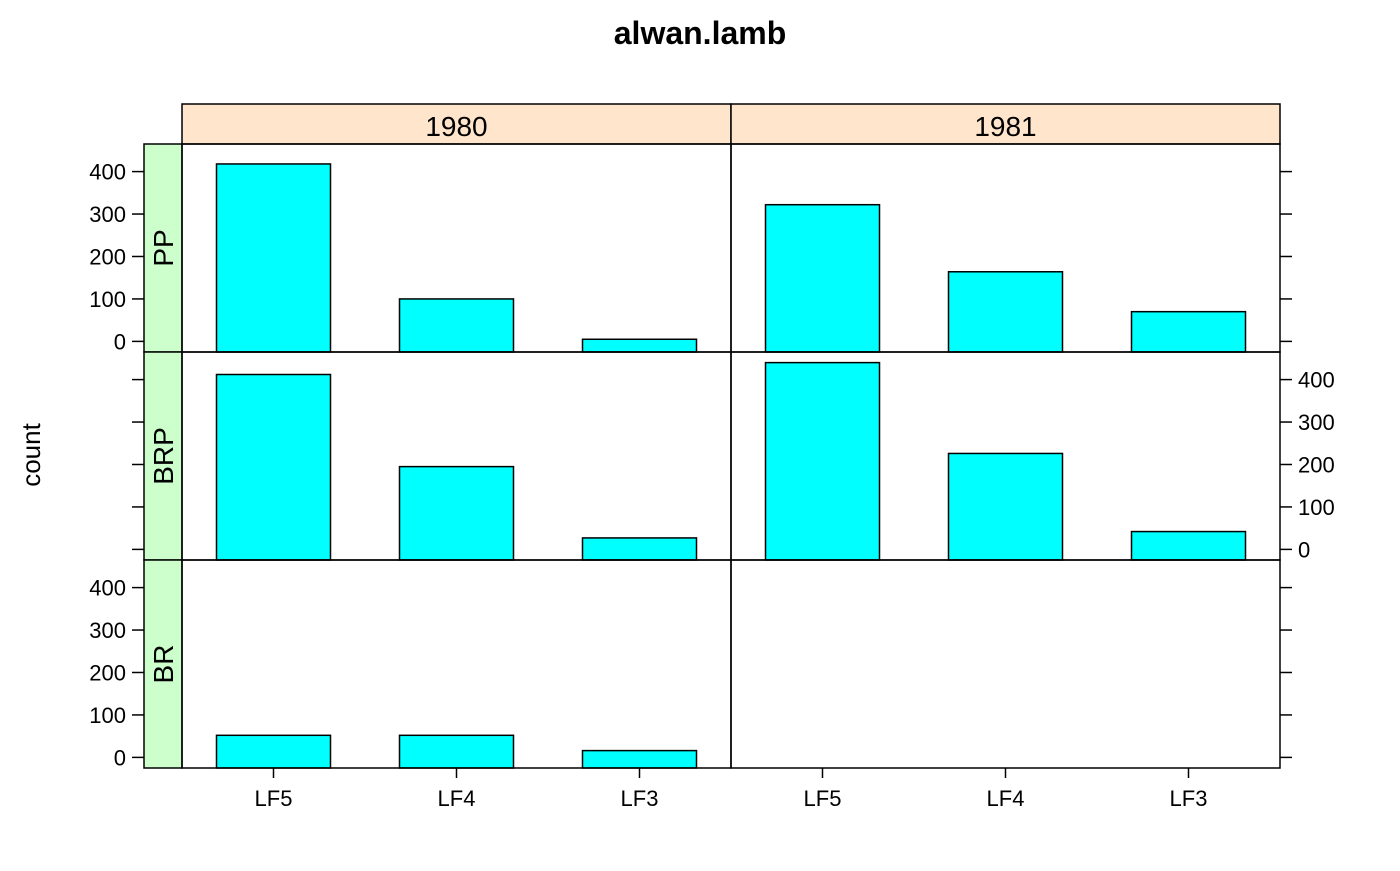 The height and width of the screenshot is (871, 1400). I want to click on column-strip-1981, so click(1005, 124).